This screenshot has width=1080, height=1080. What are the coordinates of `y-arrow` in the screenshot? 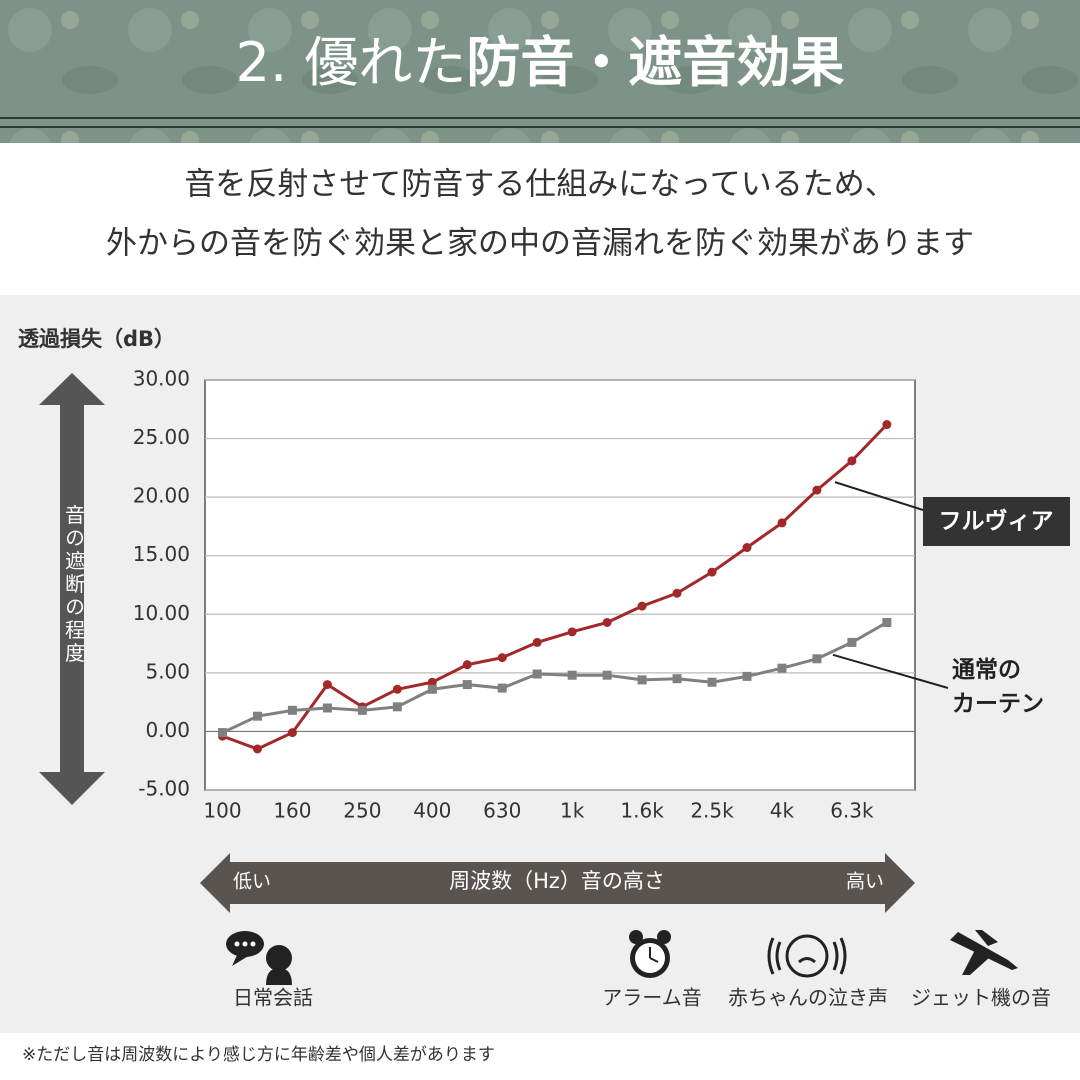 It's located at (72, 589).